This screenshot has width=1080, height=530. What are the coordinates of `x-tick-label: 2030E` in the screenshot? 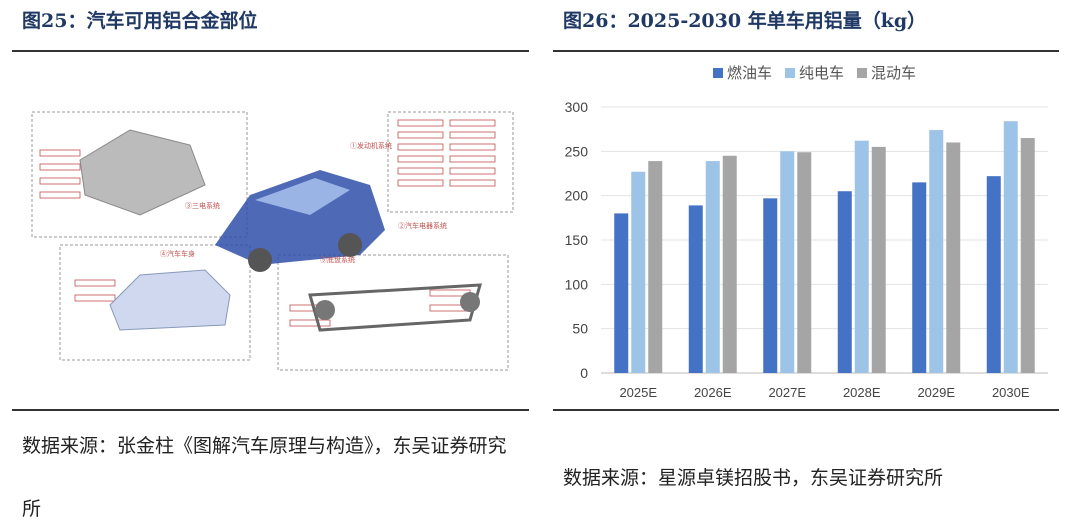 It's located at (1011, 392).